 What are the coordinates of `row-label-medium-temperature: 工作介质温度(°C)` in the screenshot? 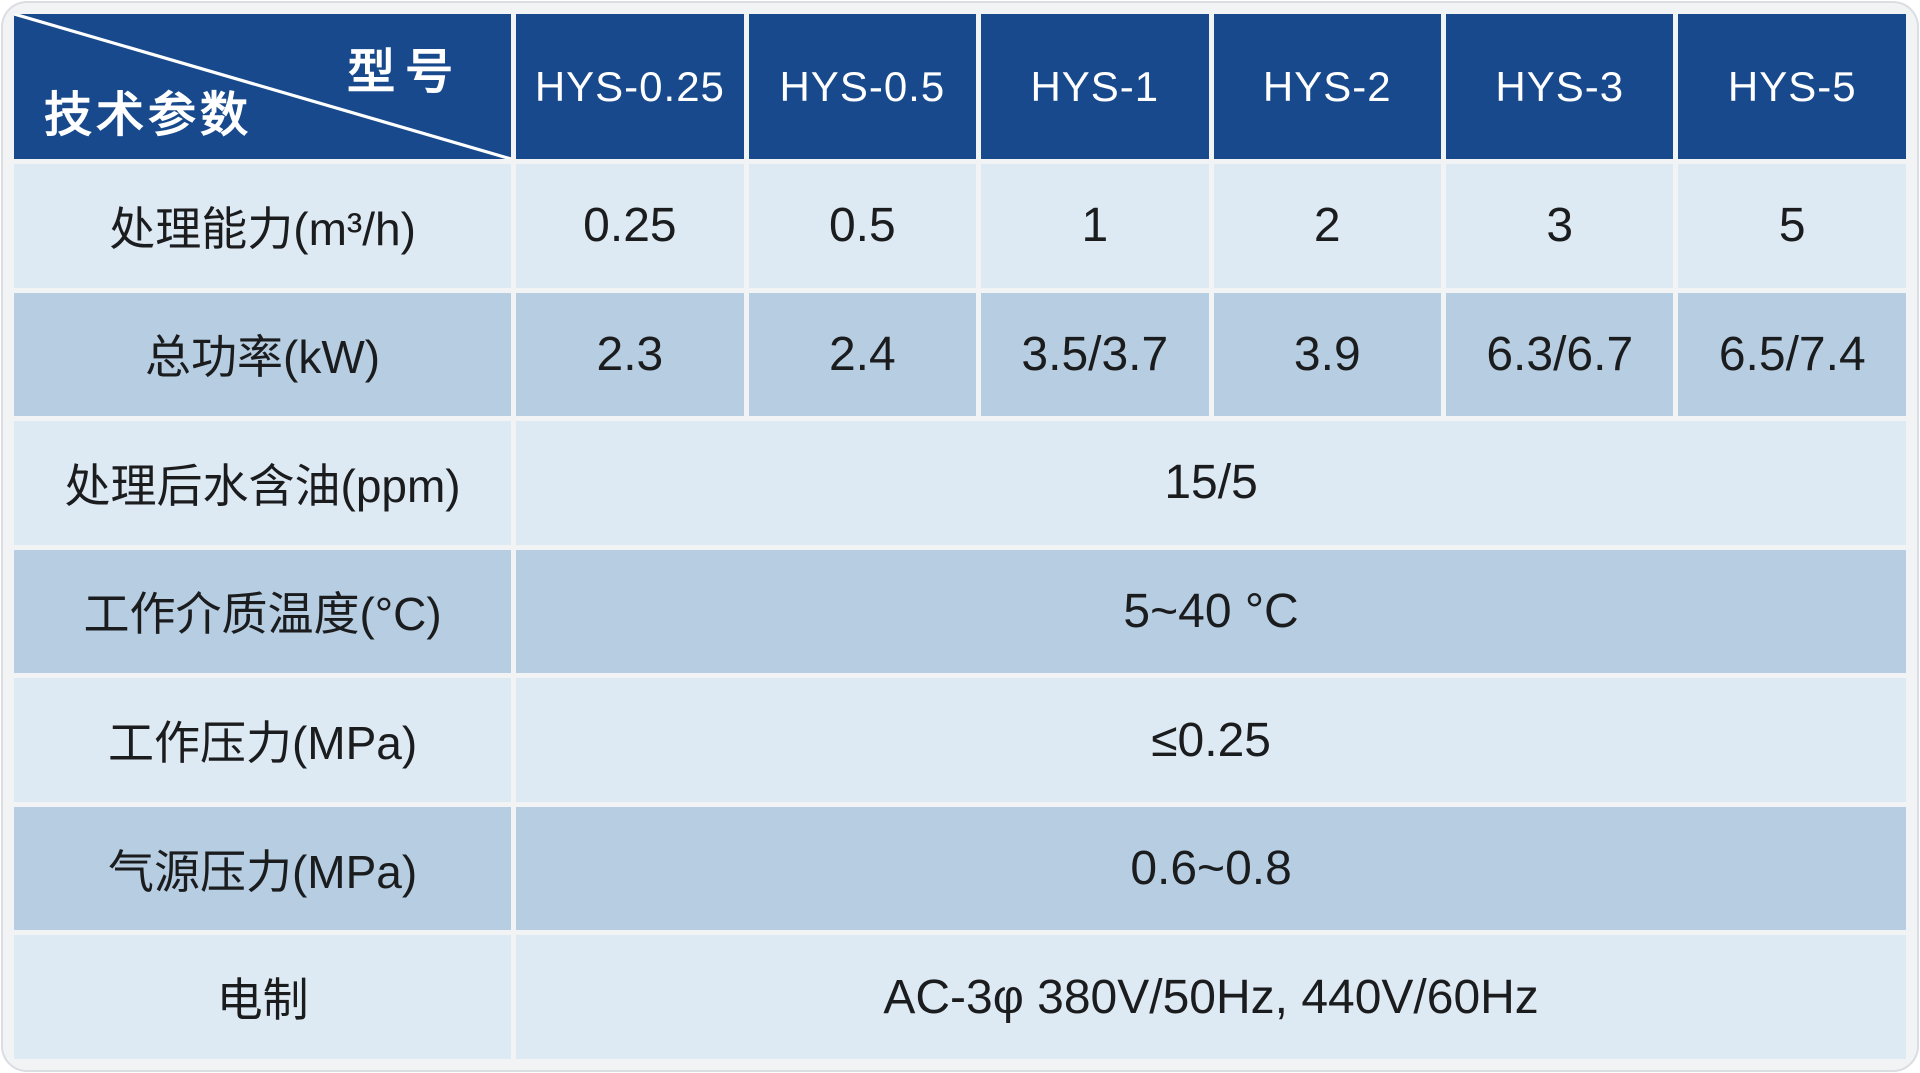 It's located at (263, 611).